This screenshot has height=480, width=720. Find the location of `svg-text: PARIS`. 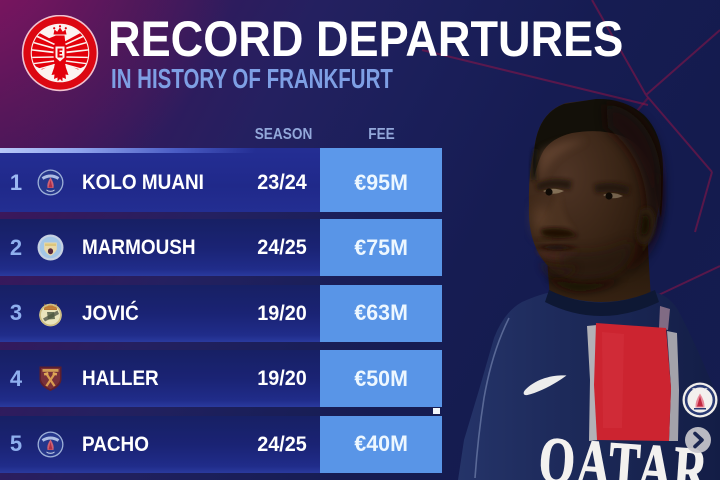

svg-text: PARIS is located at coordinates (700, 391).